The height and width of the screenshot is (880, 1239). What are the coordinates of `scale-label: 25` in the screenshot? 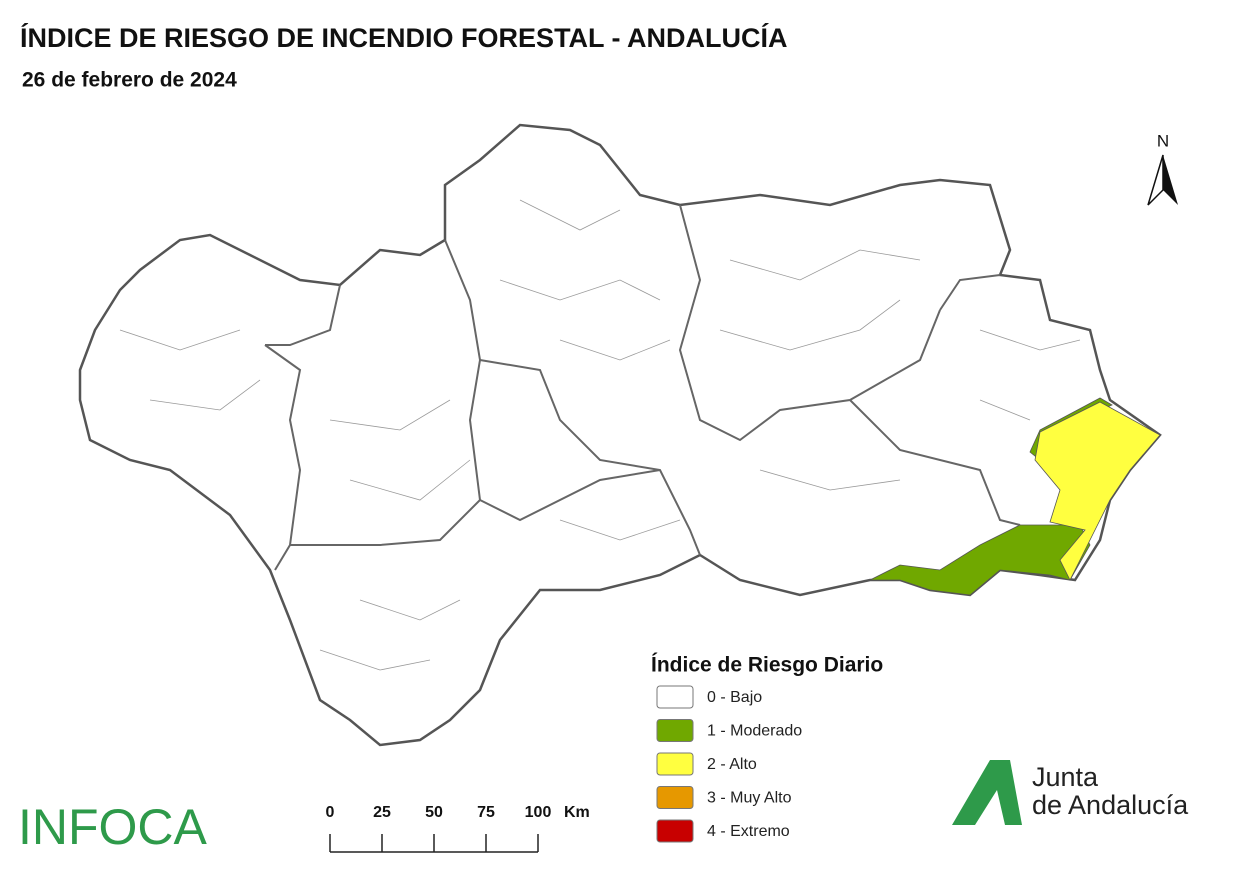 It's located at (382, 812).